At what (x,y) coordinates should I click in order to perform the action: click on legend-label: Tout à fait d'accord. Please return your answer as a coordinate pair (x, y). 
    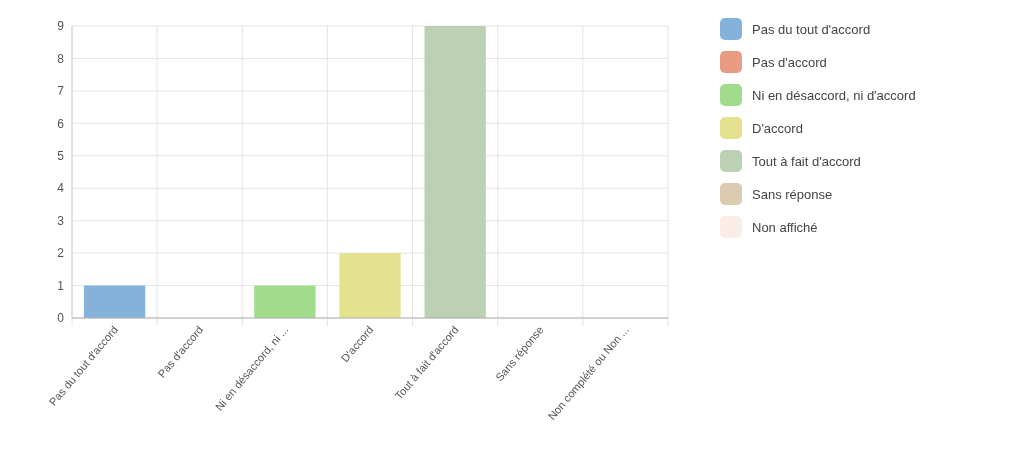
    Looking at the image, I should click on (806, 161).